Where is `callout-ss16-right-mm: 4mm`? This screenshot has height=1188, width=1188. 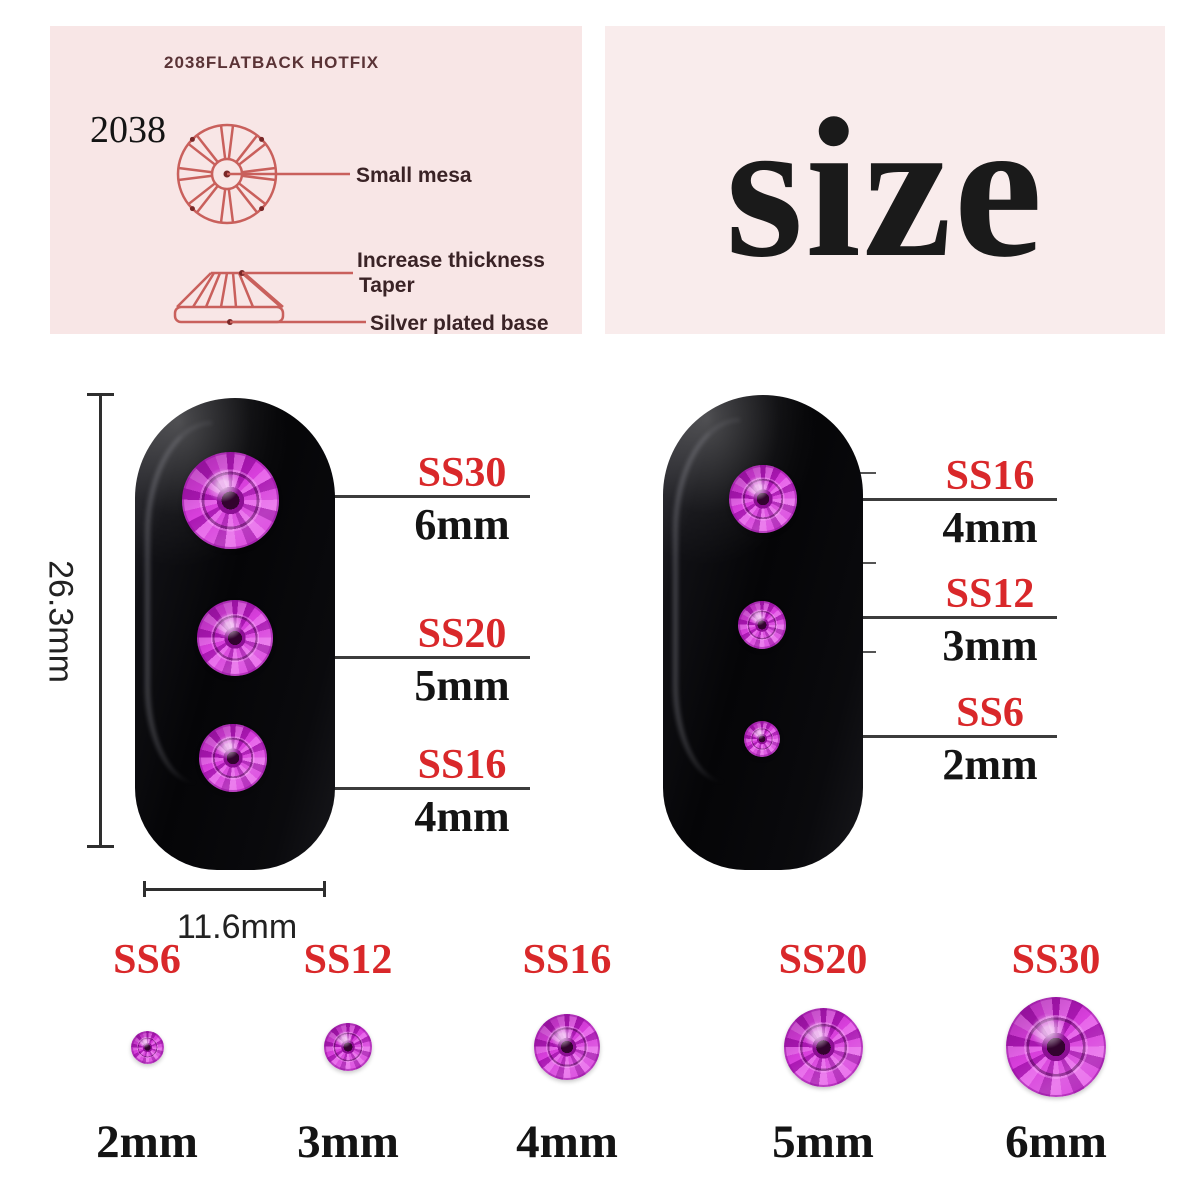 callout-ss16-right-mm: 4mm is located at coordinates (990, 527).